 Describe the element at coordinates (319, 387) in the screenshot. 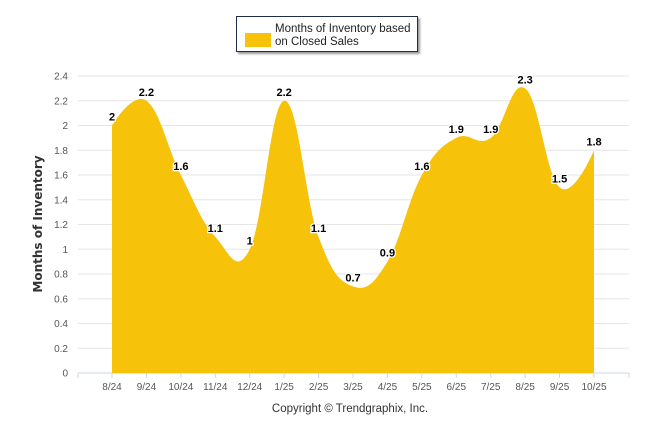

I see `x-tick-label: 2/25` at that location.